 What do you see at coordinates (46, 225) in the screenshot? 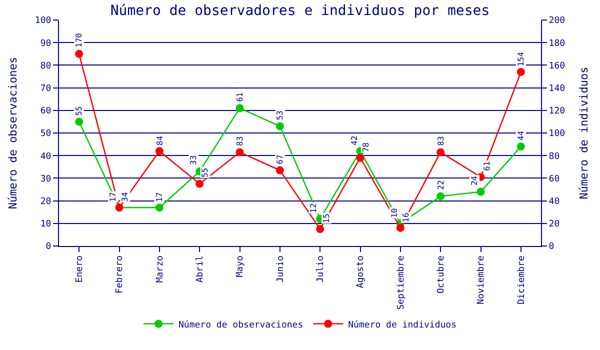
I see `y-tick-label: 10` at bounding box center [46, 225].